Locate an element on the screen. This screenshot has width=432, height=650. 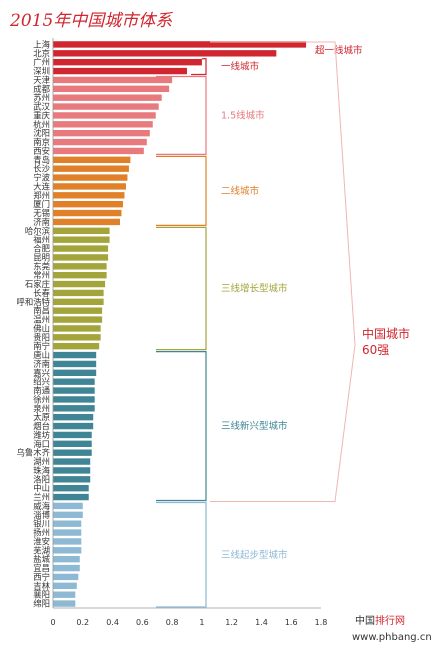
x-tick-label: 0.2 is located at coordinates (82, 622).